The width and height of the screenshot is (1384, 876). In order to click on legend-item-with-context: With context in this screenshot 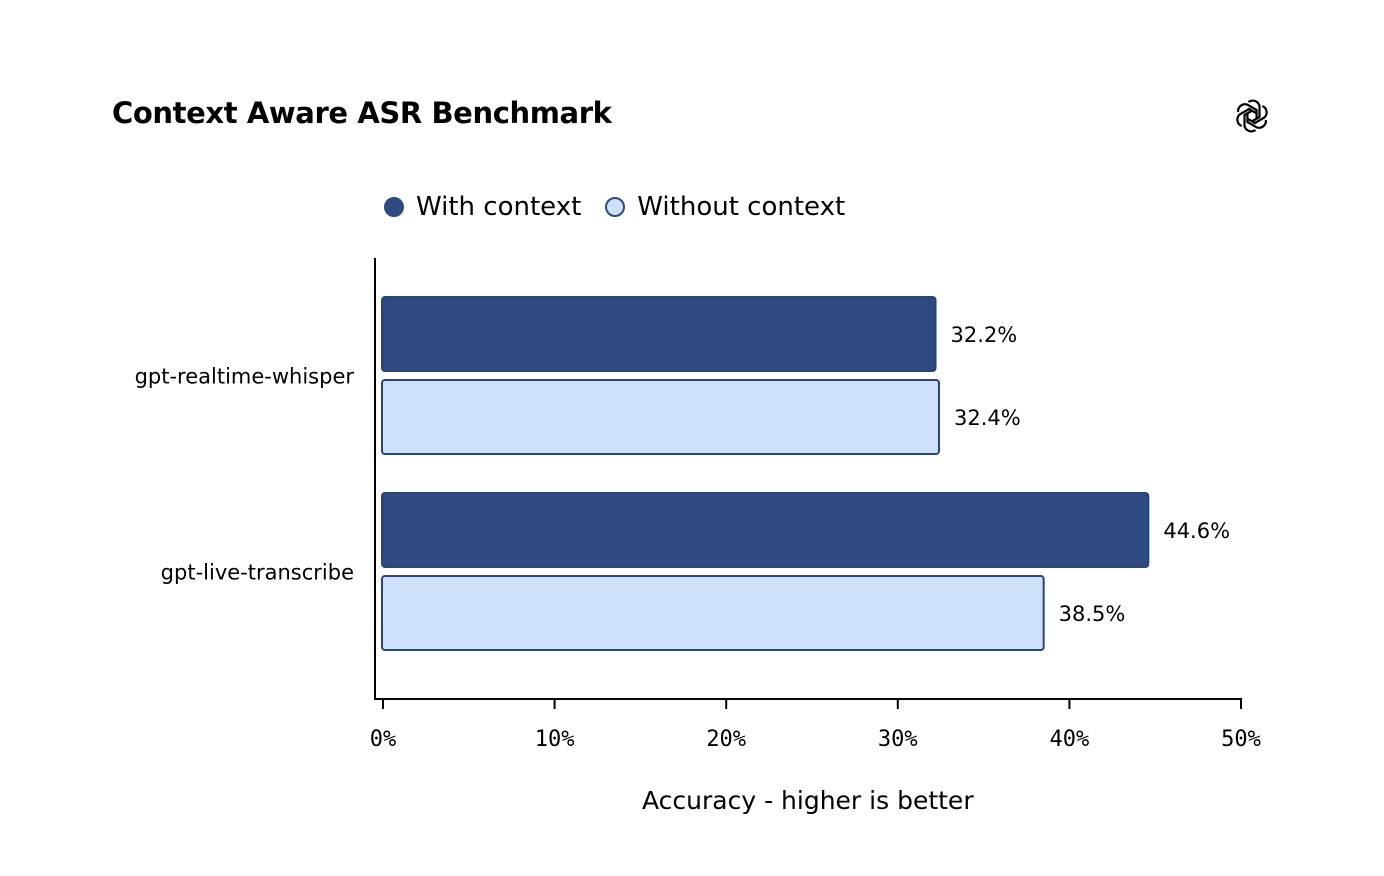, I will do `click(482, 207)`.